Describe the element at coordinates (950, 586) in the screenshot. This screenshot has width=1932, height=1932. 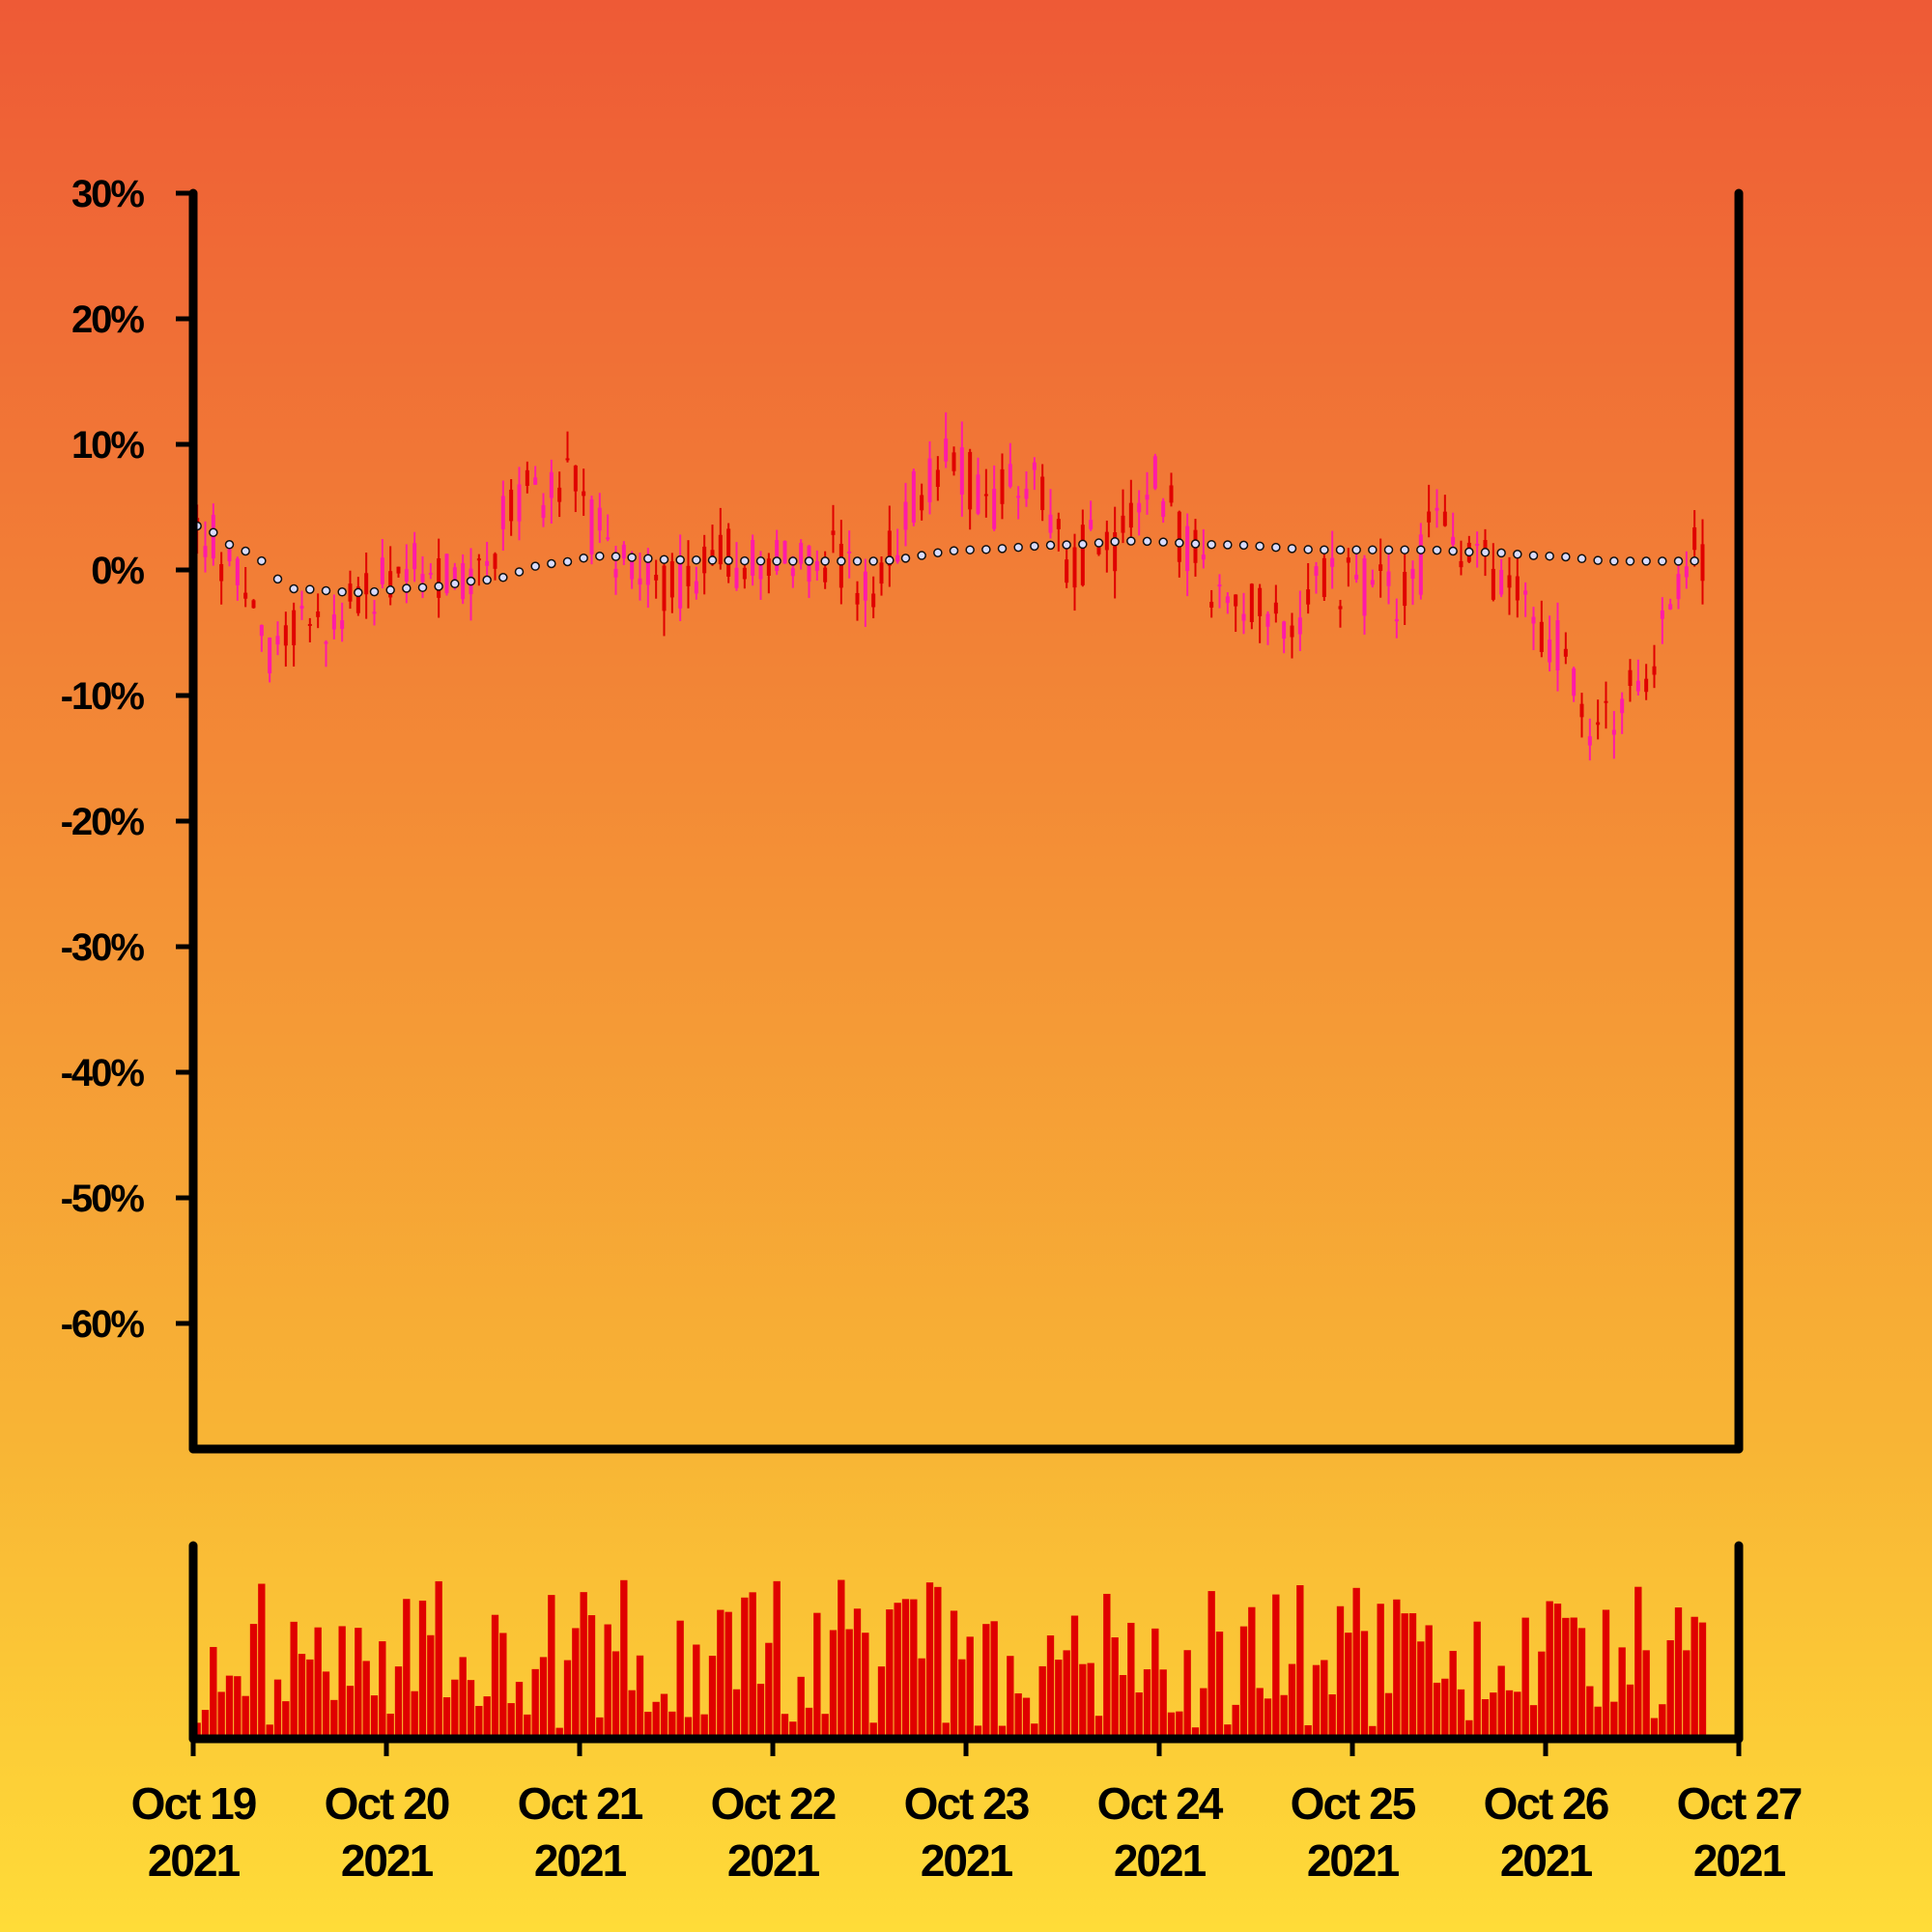
I see `candles` at that location.